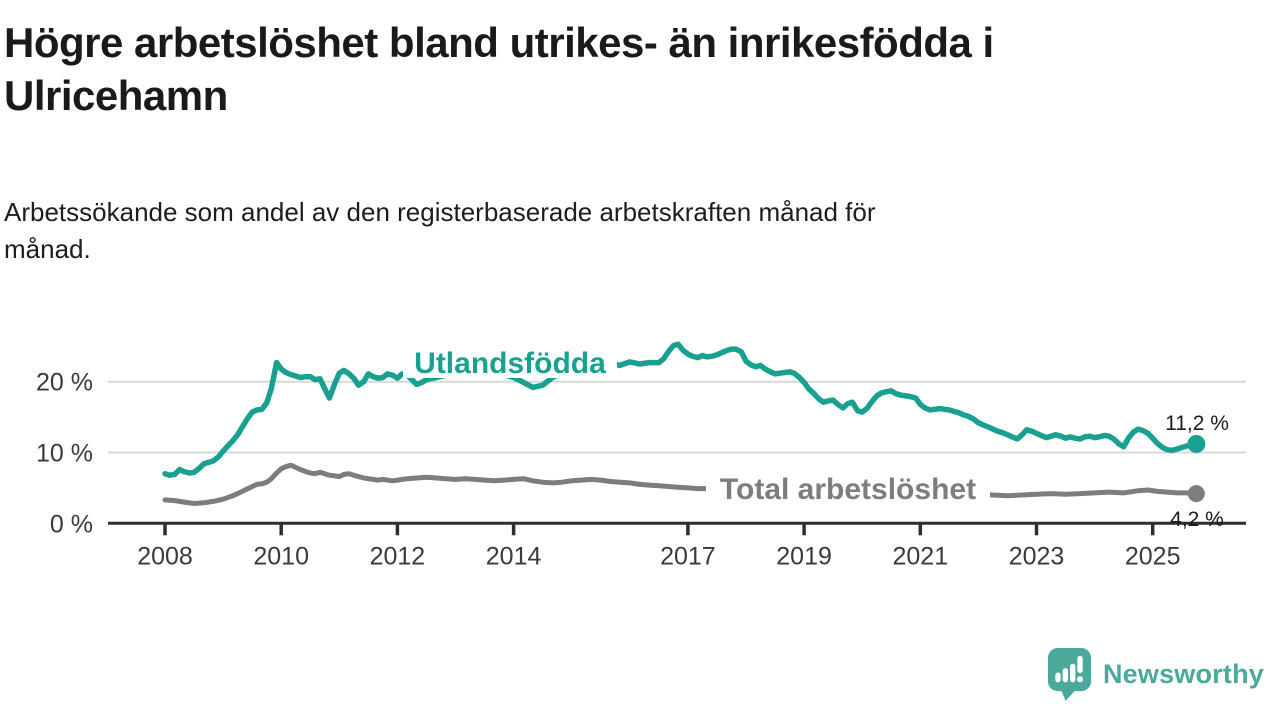  I want to click on newsworthy-logo: Newsworthy, so click(1155, 674).